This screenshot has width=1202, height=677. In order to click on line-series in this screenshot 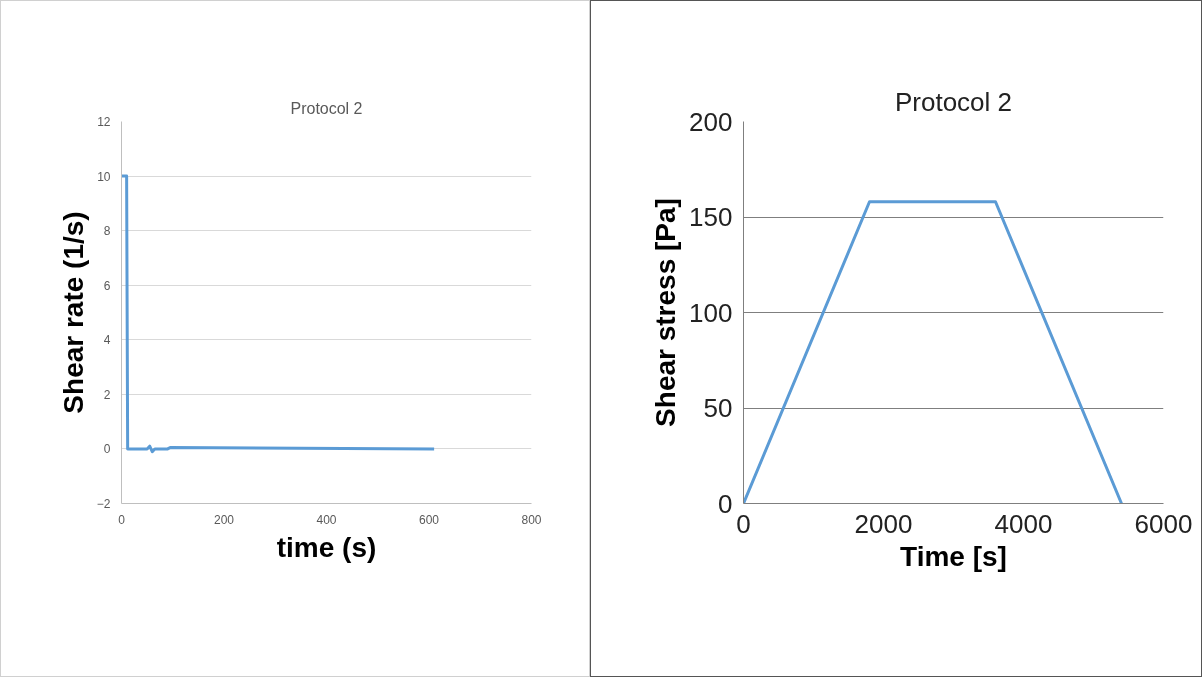, I will do `click(278, 314)`.